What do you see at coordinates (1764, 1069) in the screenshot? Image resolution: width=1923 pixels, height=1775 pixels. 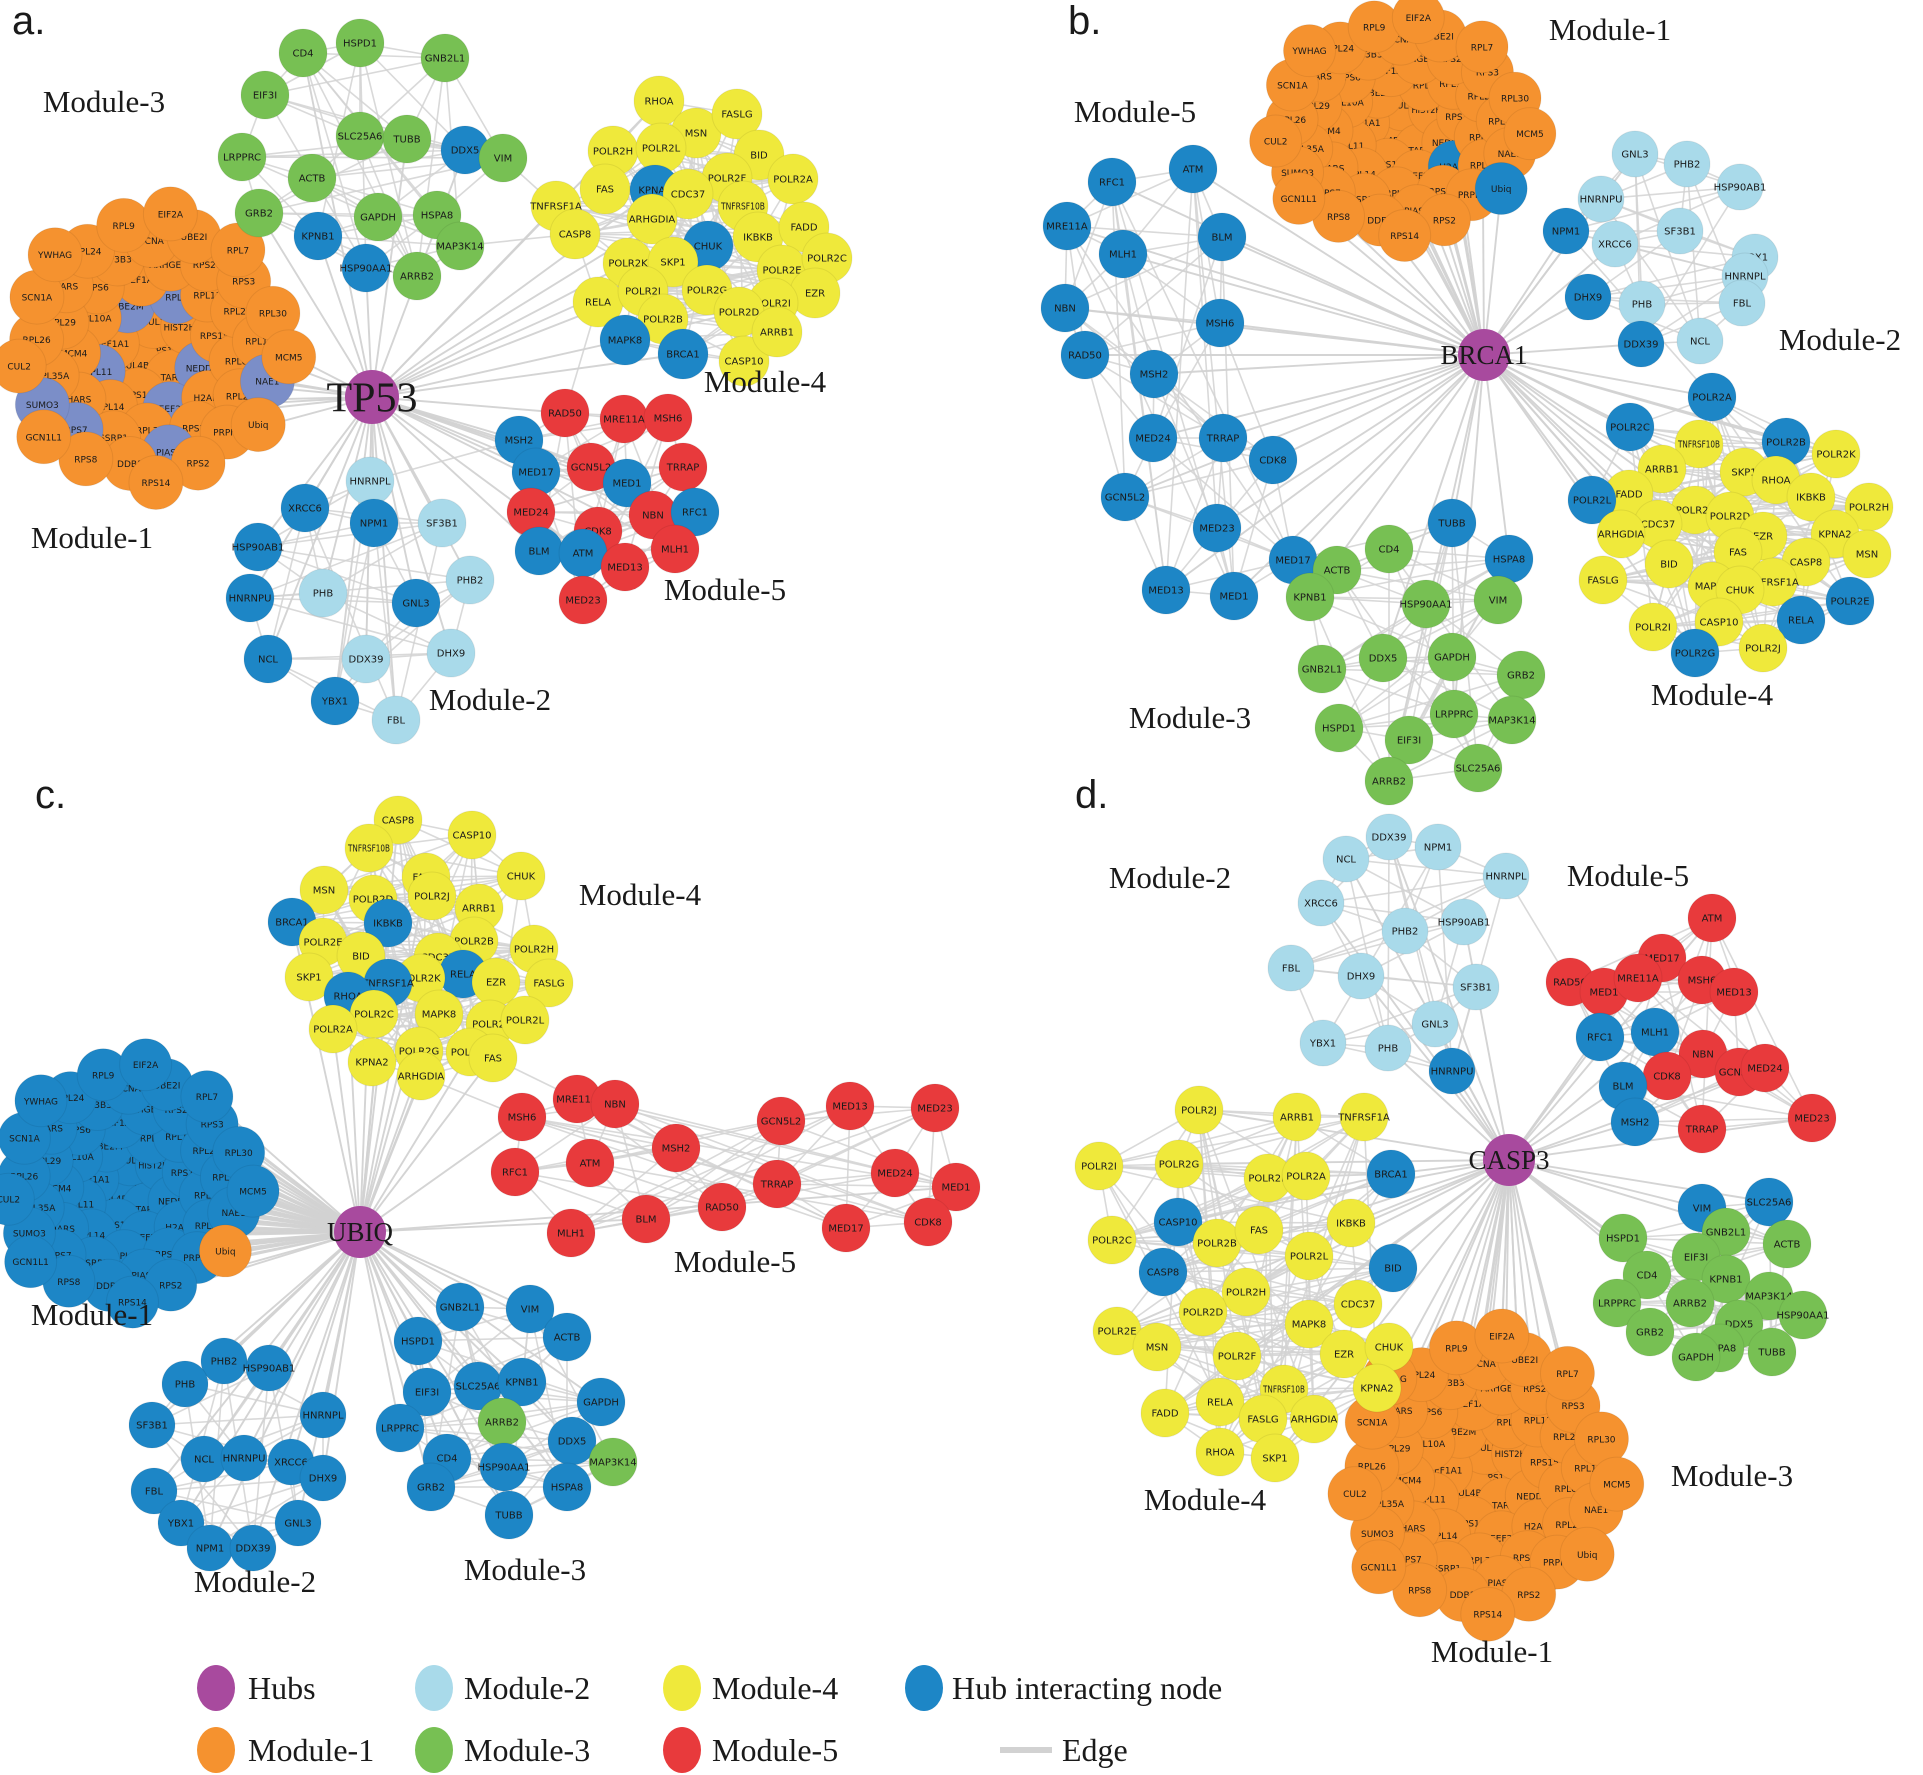 I see `node-label: MED24` at bounding box center [1764, 1069].